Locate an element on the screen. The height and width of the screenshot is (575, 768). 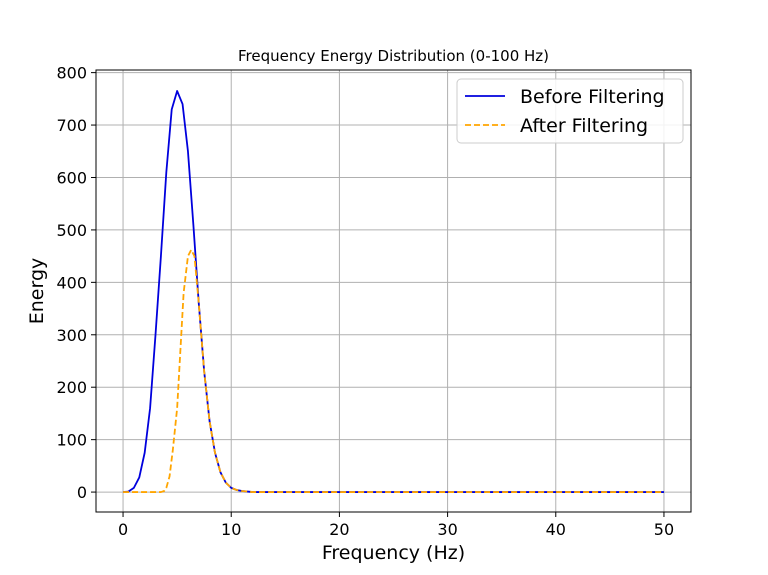
x-axis-label: Frequency (Hz) is located at coordinates (393, 553).